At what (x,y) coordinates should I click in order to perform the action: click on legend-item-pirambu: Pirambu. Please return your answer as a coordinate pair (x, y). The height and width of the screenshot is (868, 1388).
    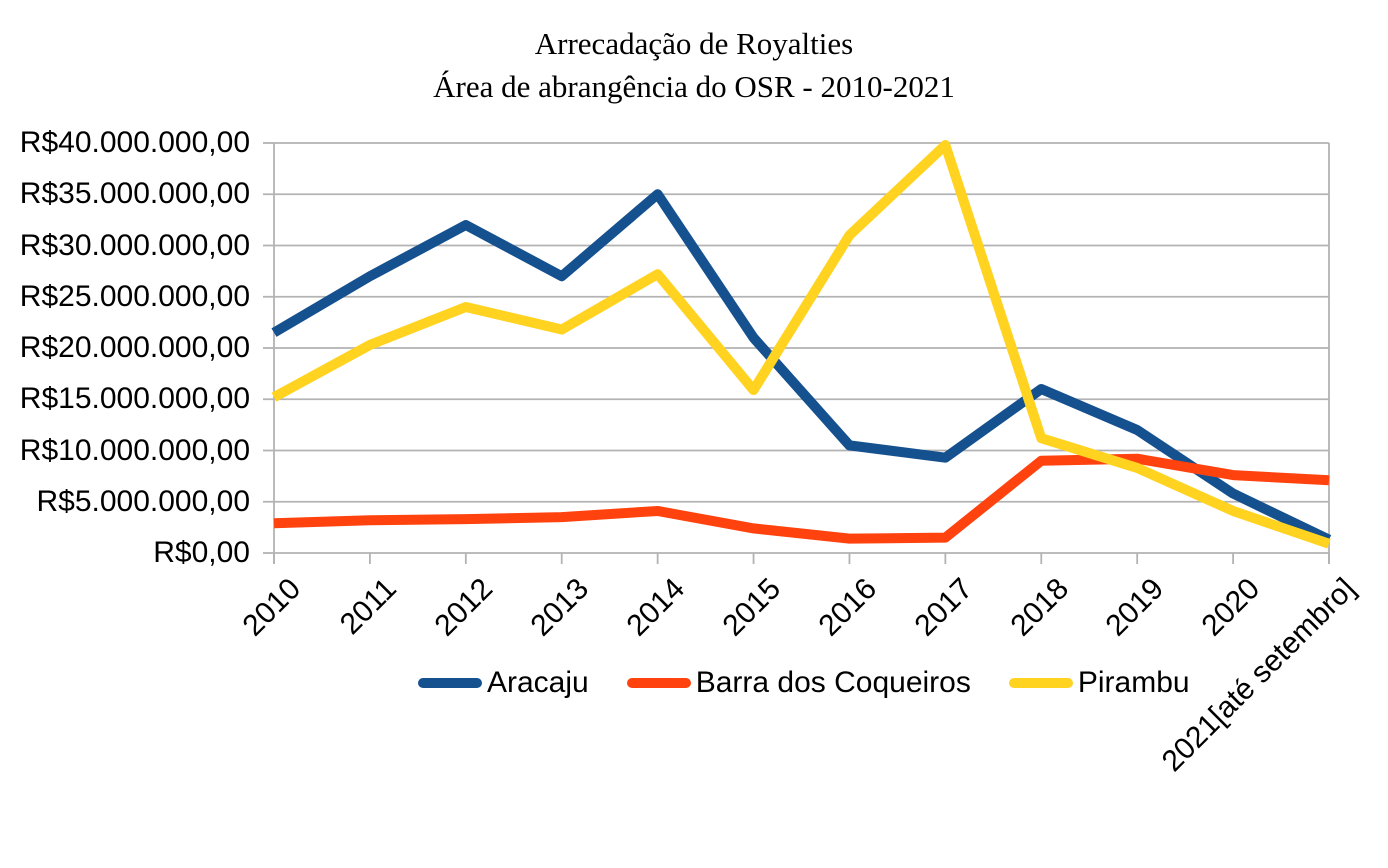
    Looking at the image, I should click on (1099, 683).